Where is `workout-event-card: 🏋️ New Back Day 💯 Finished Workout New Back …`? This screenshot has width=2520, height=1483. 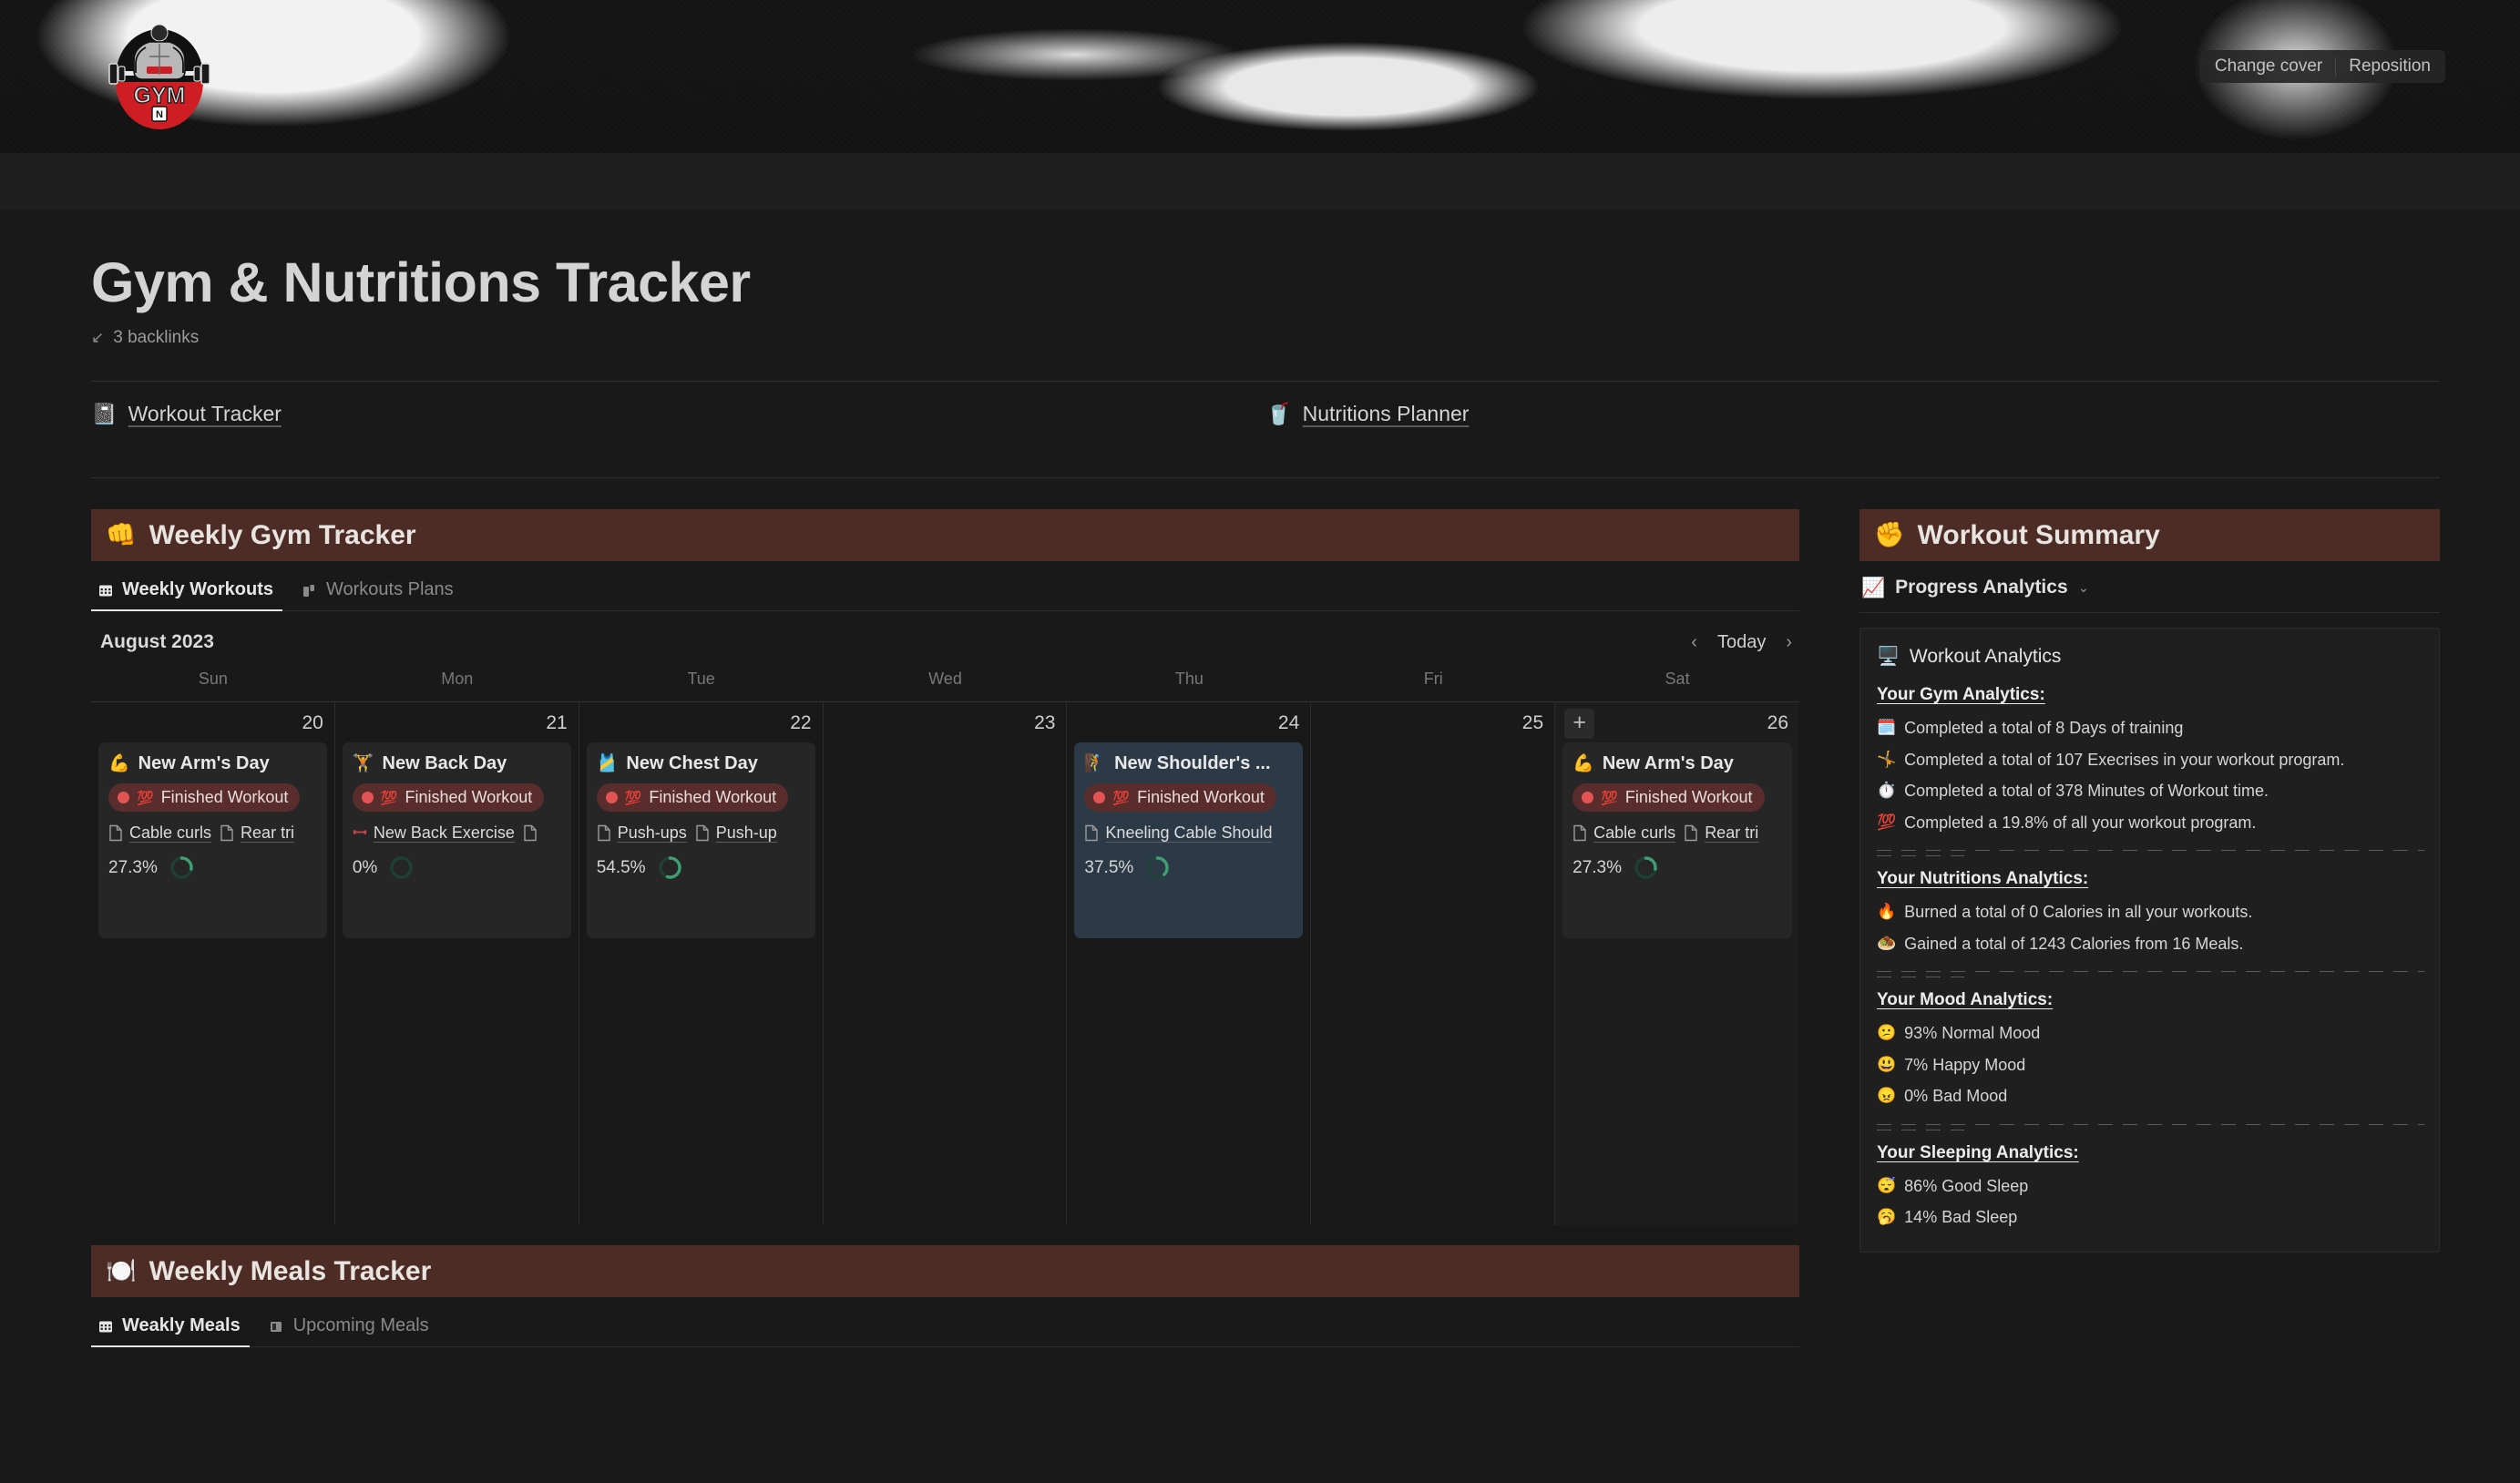 workout-event-card: 🏋️ New Back Day 💯 Finished Workout New Back … is located at coordinates (457, 840).